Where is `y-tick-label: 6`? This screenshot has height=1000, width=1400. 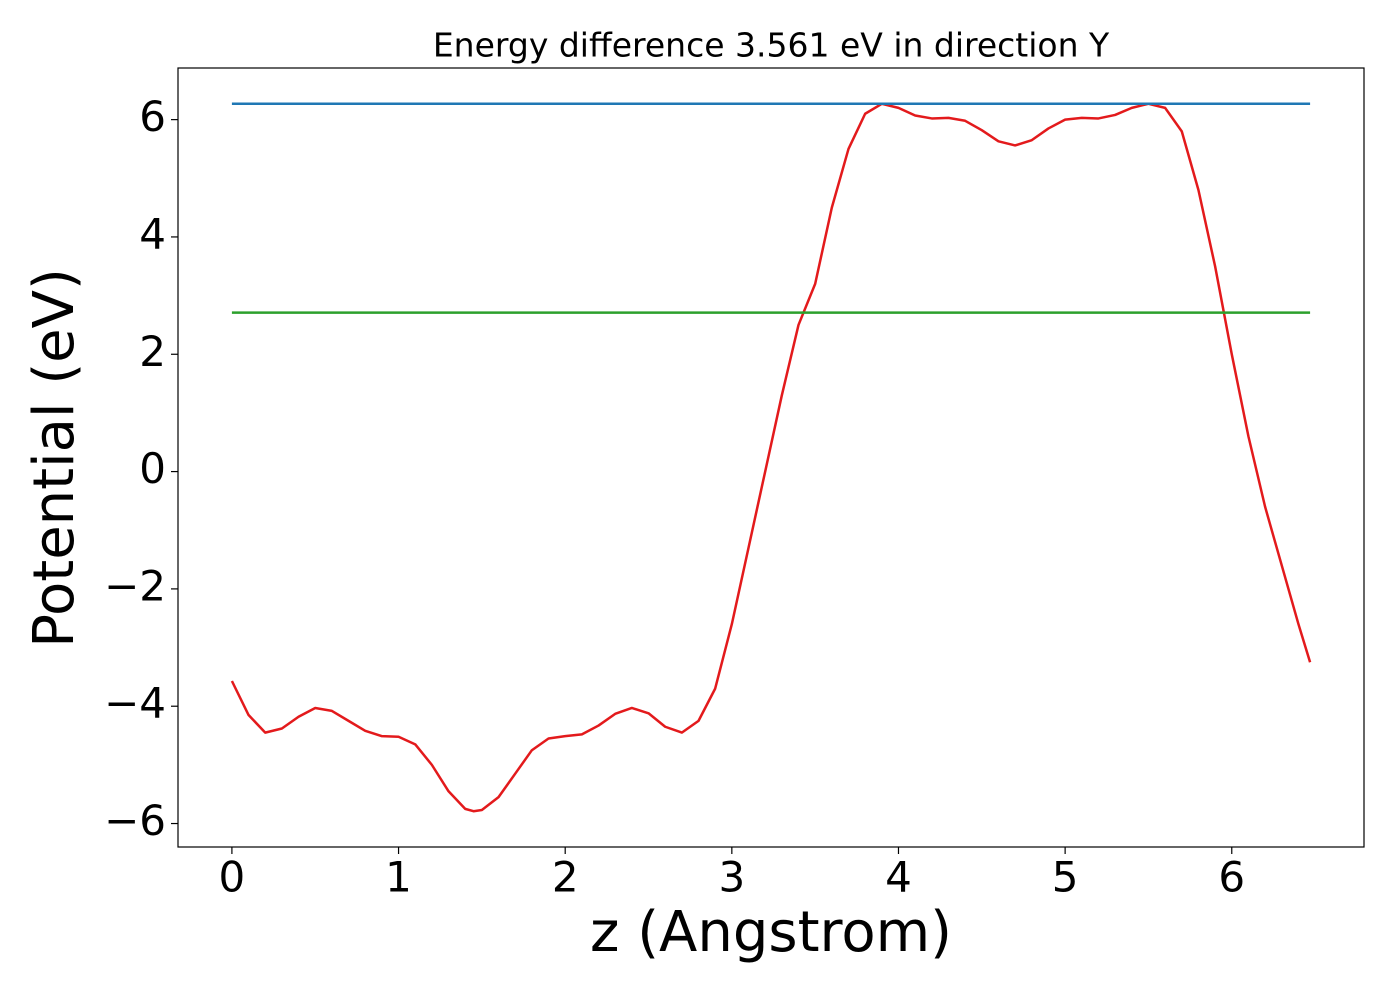 y-tick-label: 6 is located at coordinates (152, 116).